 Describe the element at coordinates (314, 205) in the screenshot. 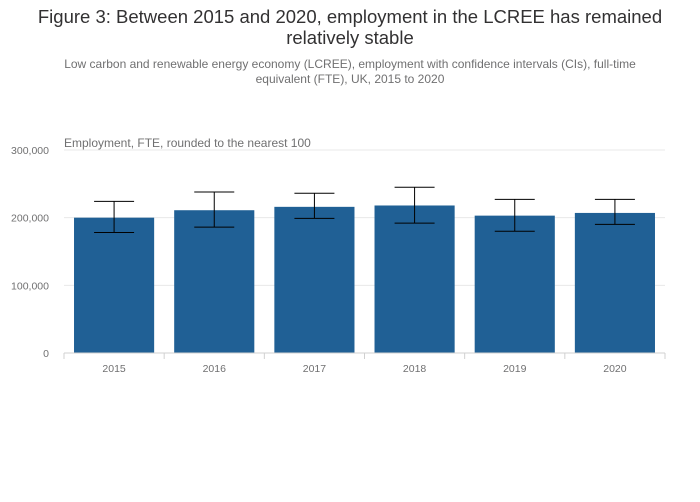

I see `error-bar-2017` at that location.